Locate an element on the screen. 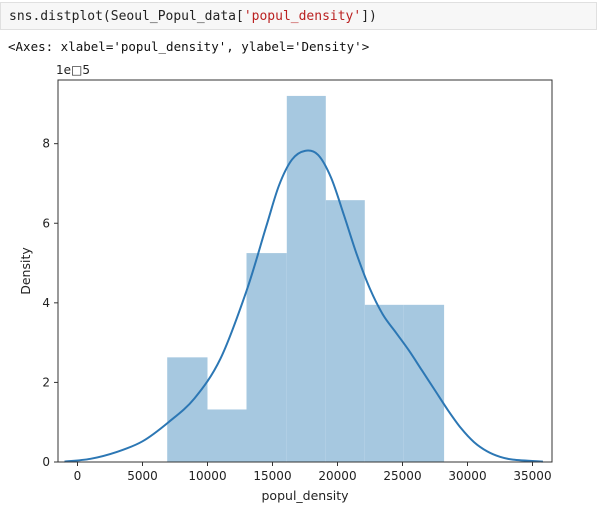 Image resolution: width=599 pixels, height=514 pixels. x-axis-ticks: 0 5000 10000 15000 20000 25000 30000 35000 is located at coordinates (313, 472).